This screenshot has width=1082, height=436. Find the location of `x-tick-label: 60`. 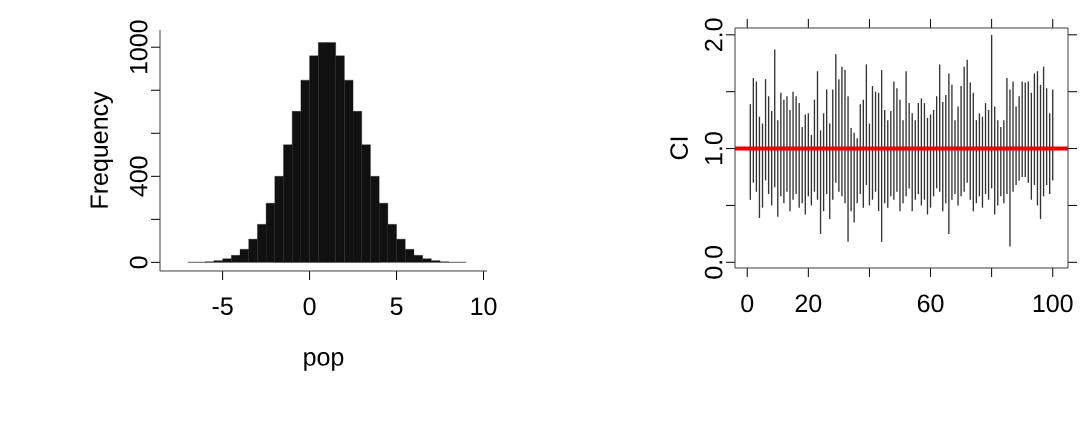

x-tick-label: 60 is located at coordinates (930, 303).